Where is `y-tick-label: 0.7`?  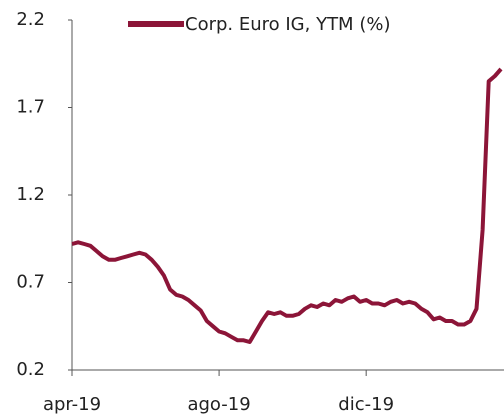 y-tick-label: 0.7 is located at coordinates (30, 282).